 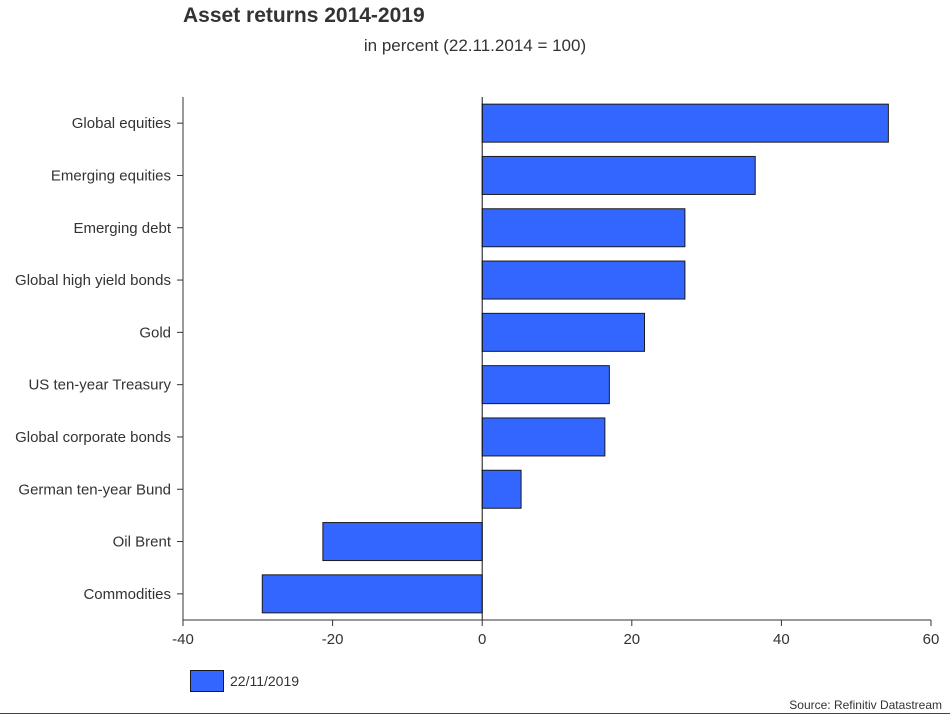 I want to click on category-label: Commodities, so click(x=127, y=594).